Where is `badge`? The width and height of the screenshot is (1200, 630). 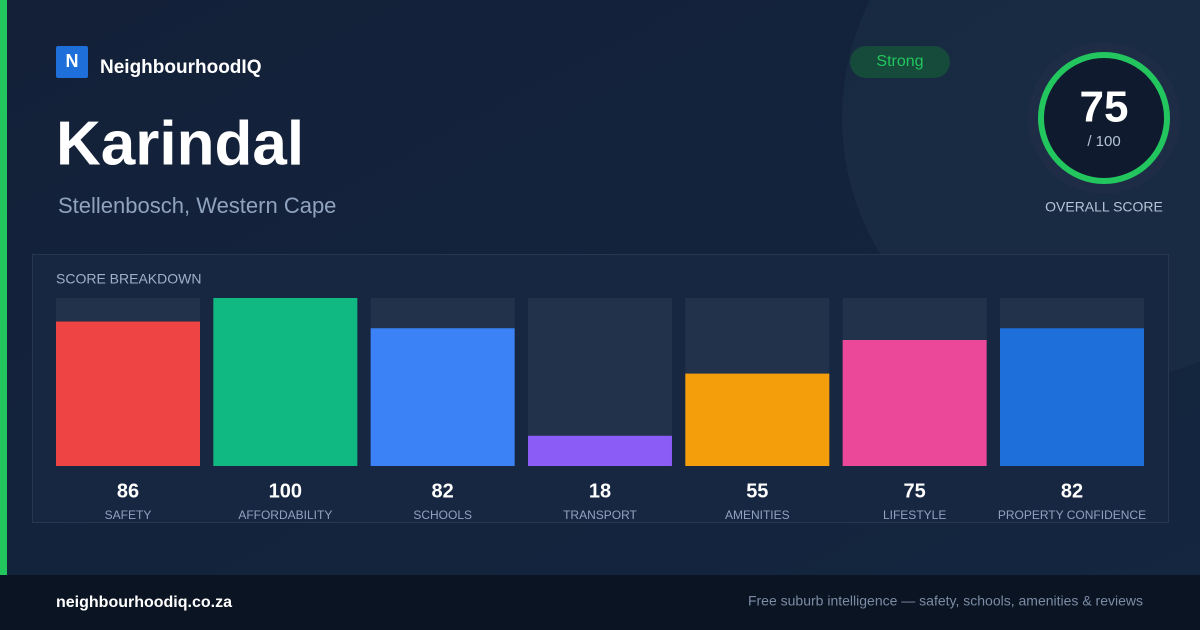 badge is located at coordinates (900, 62).